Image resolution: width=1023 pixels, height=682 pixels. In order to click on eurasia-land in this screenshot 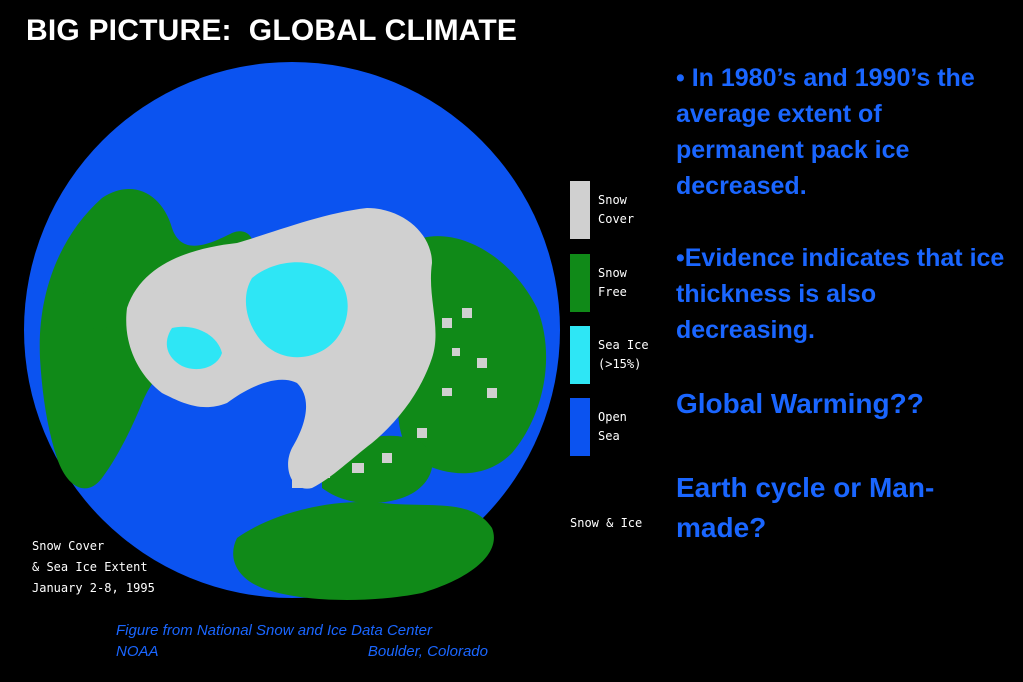, I will do `click(472, 355)`.